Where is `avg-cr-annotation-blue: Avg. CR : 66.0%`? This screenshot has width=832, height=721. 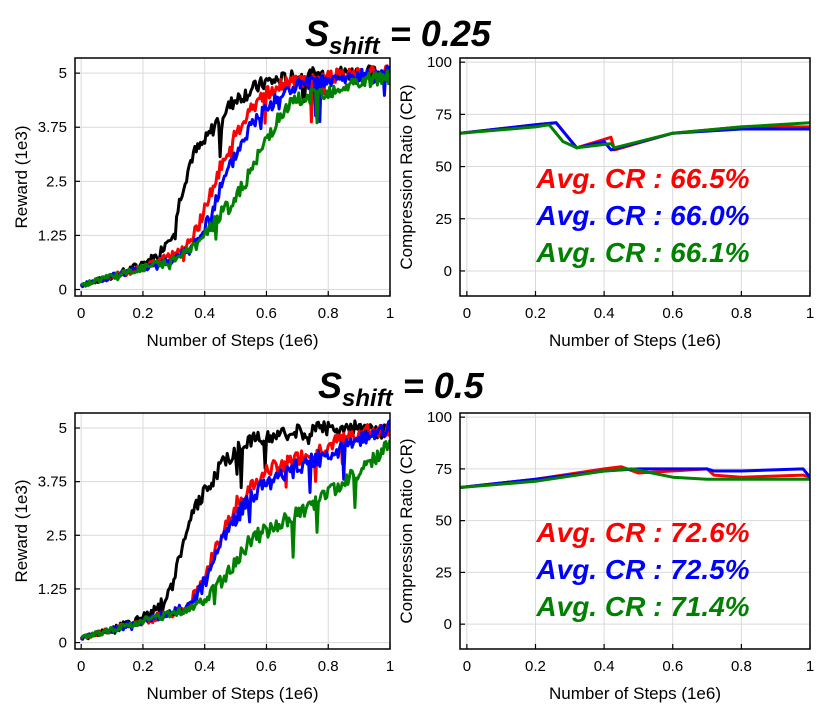 avg-cr-annotation-blue: Avg. CR : 66.0% is located at coordinates (642, 215).